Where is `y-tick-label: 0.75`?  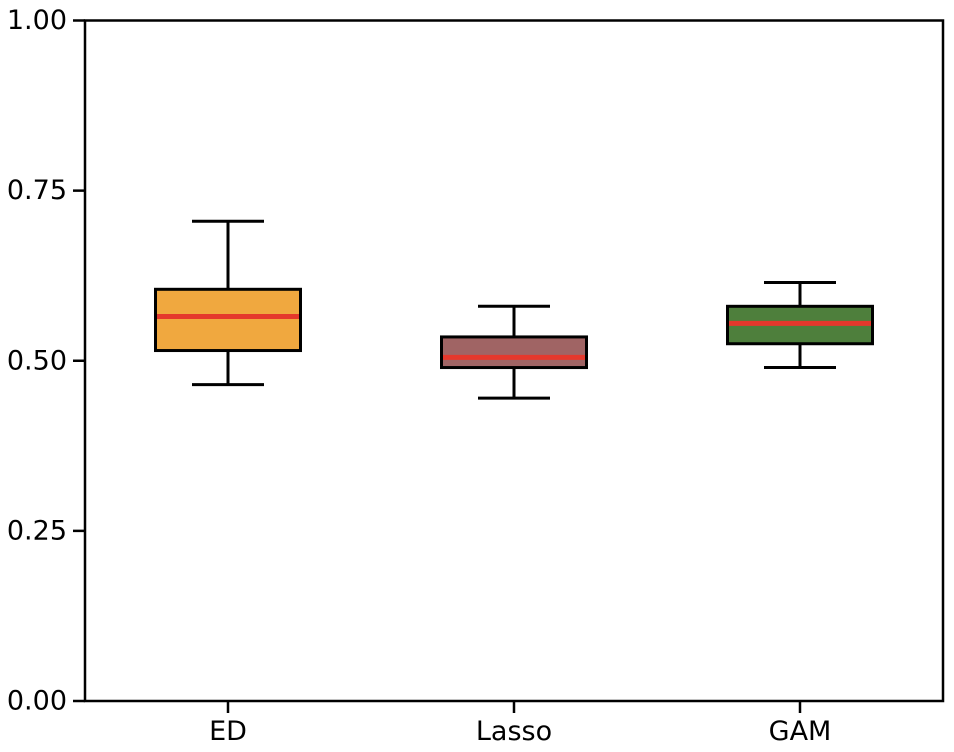
y-tick-label: 0.75 is located at coordinates (37, 190).